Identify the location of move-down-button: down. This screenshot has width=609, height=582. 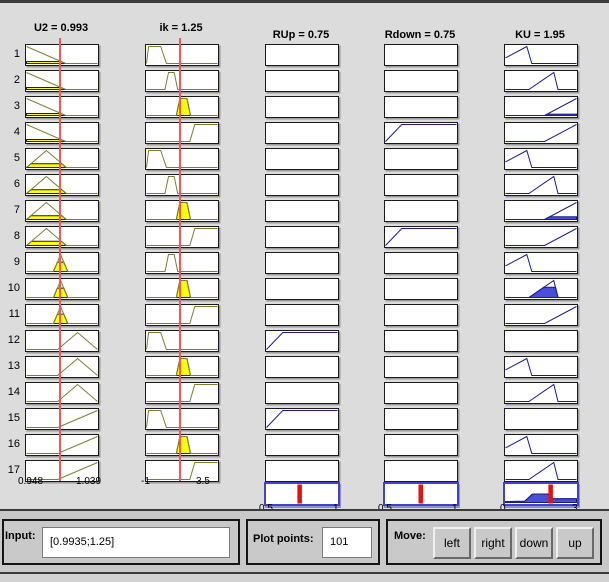
(534, 543).